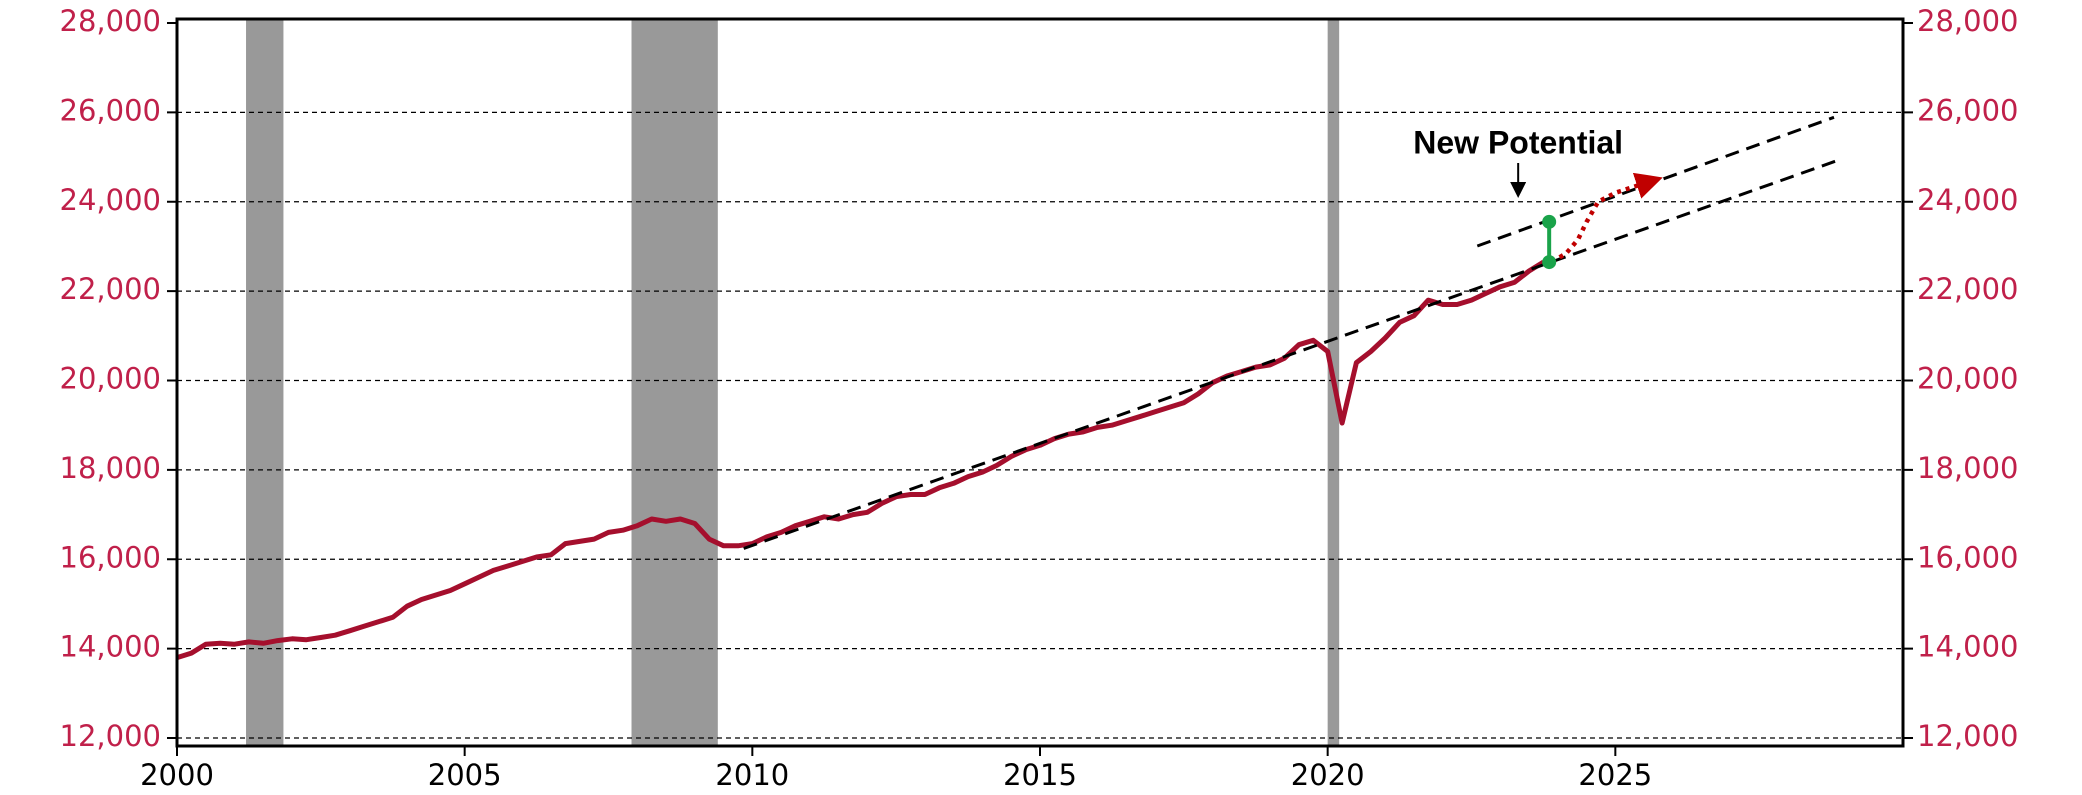 The width and height of the screenshot is (2082, 795). I want to click on x-tick-label: 2000, so click(177, 775).